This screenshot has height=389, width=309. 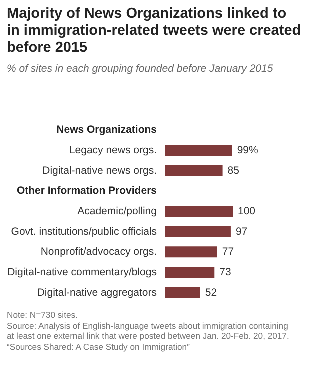 What do you see at coordinates (247, 150) in the screenshot?
I see `data-label: 99%` at bounding box center [247, 150].